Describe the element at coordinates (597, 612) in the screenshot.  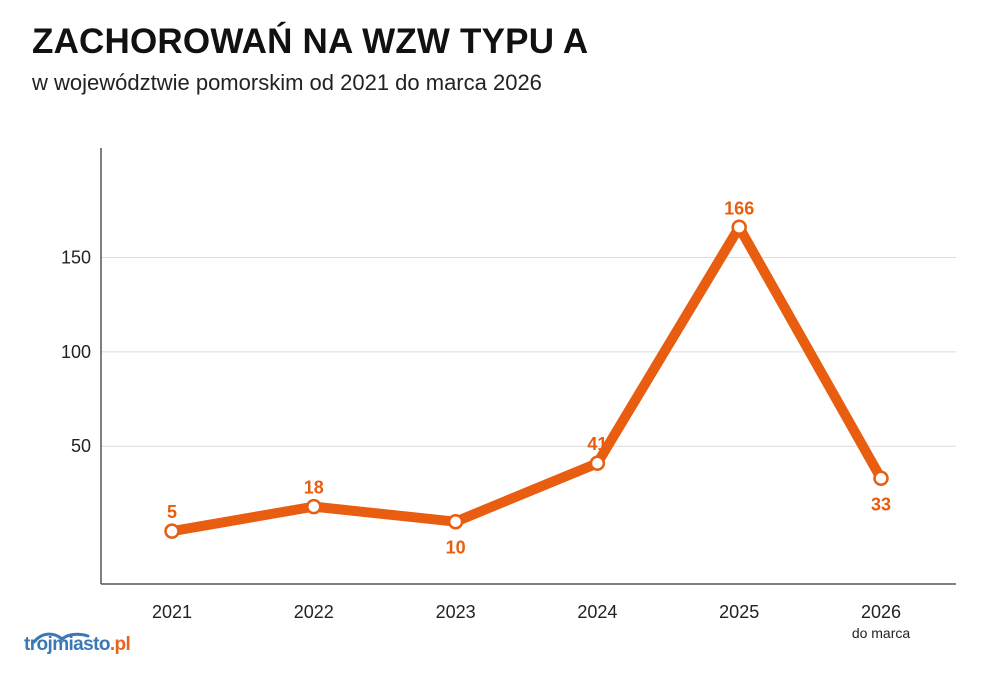
I see `x-tick-label: 2024` at that location.